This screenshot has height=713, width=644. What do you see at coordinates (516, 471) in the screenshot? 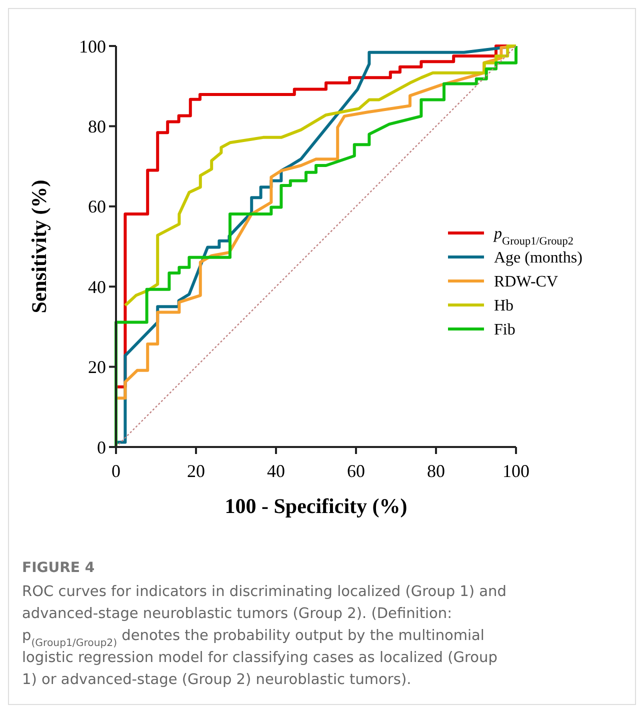
I see `x-tick-label: 100` at bounding box center [516, 471].